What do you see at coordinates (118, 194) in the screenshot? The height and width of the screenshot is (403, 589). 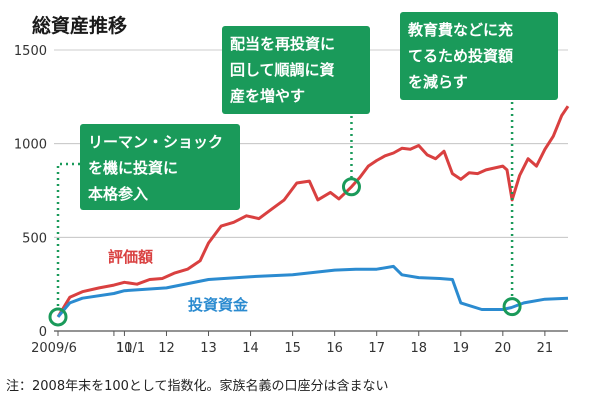 I see `callout-text-0-2: 本格参入` at bounding box center [118, 194].